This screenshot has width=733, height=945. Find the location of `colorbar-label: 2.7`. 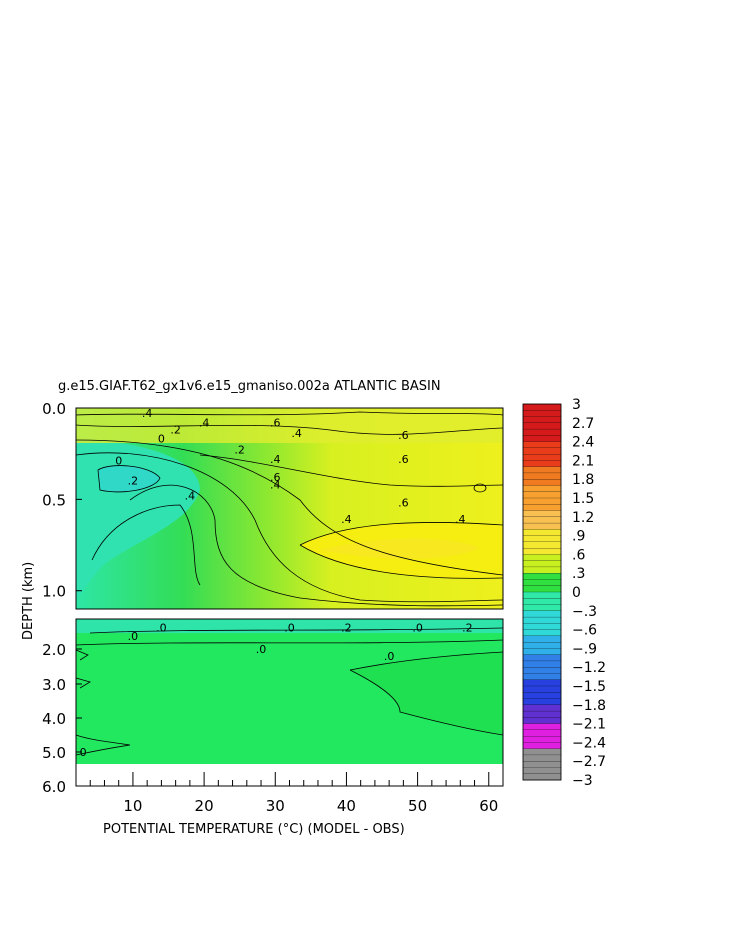

colorbar-label: 2.7 is located at coordinates (583, 424).